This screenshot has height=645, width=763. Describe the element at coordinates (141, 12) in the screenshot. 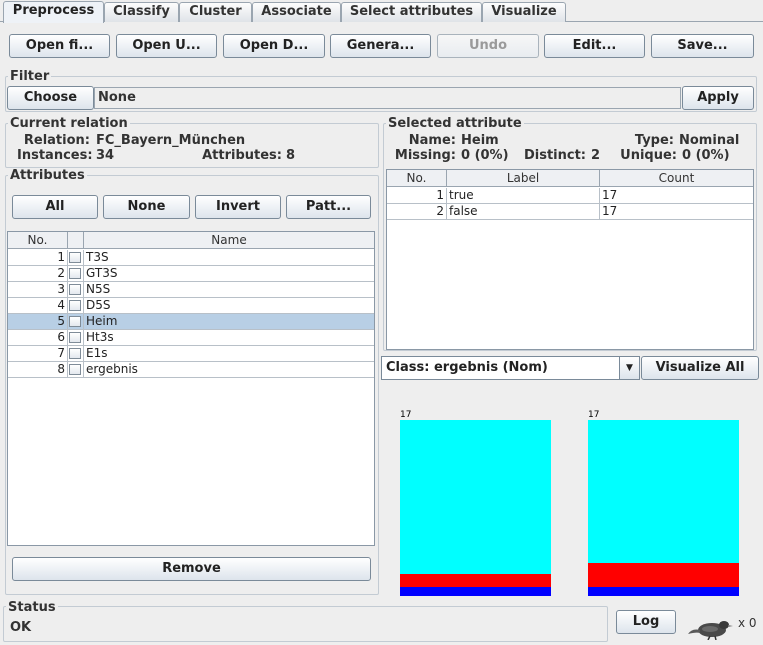

I see `tab-classify: Classify` at that location.